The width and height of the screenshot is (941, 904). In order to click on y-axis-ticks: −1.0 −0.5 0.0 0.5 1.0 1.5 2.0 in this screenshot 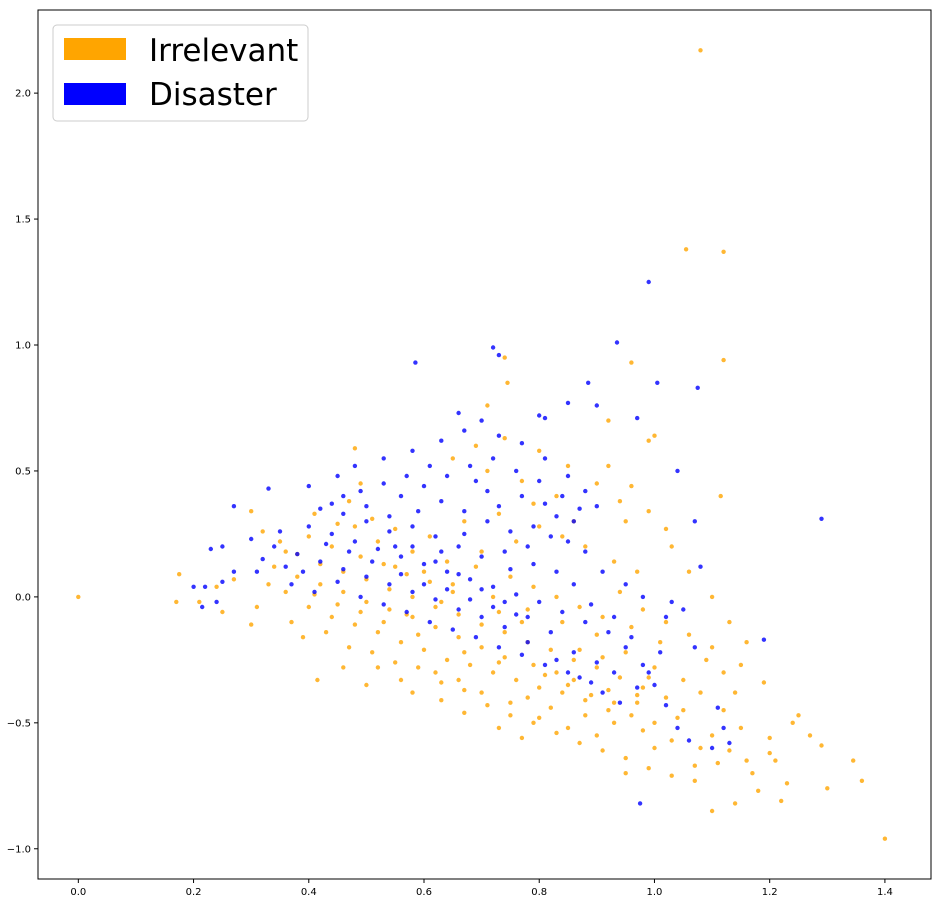, I will do `click(22, 472)`.